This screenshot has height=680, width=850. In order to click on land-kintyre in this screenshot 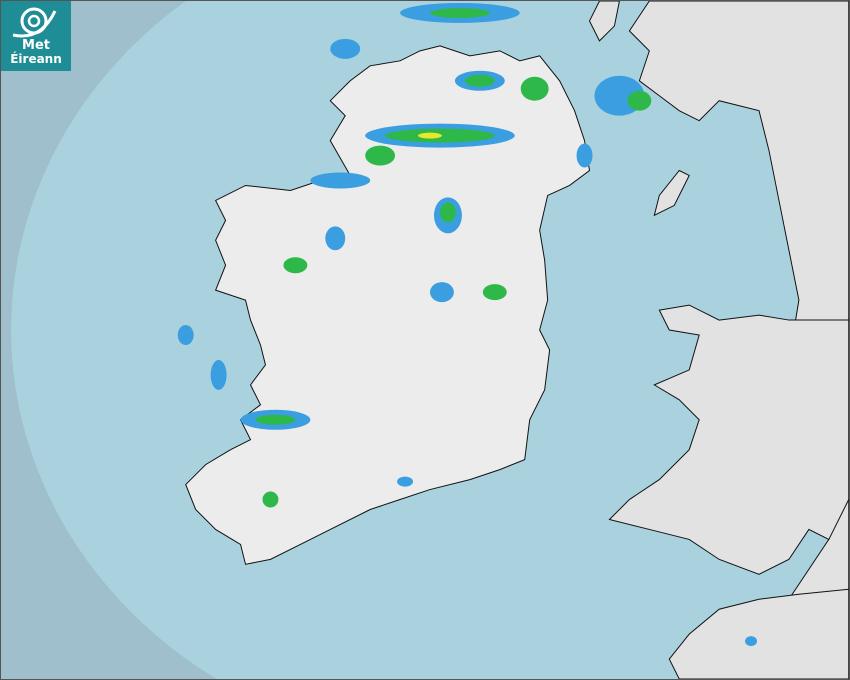, I will do `click(604, 21)`.